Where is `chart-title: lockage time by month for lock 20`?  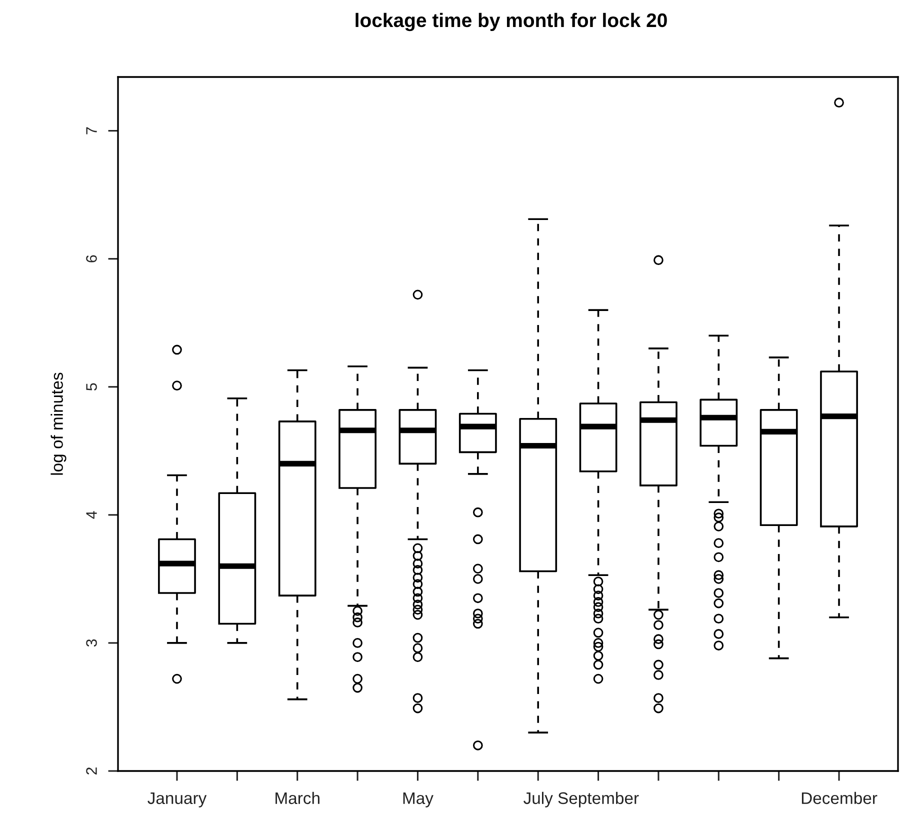 chart-title: lockage time by month for lock 20 is located at coordinates (511, 22).